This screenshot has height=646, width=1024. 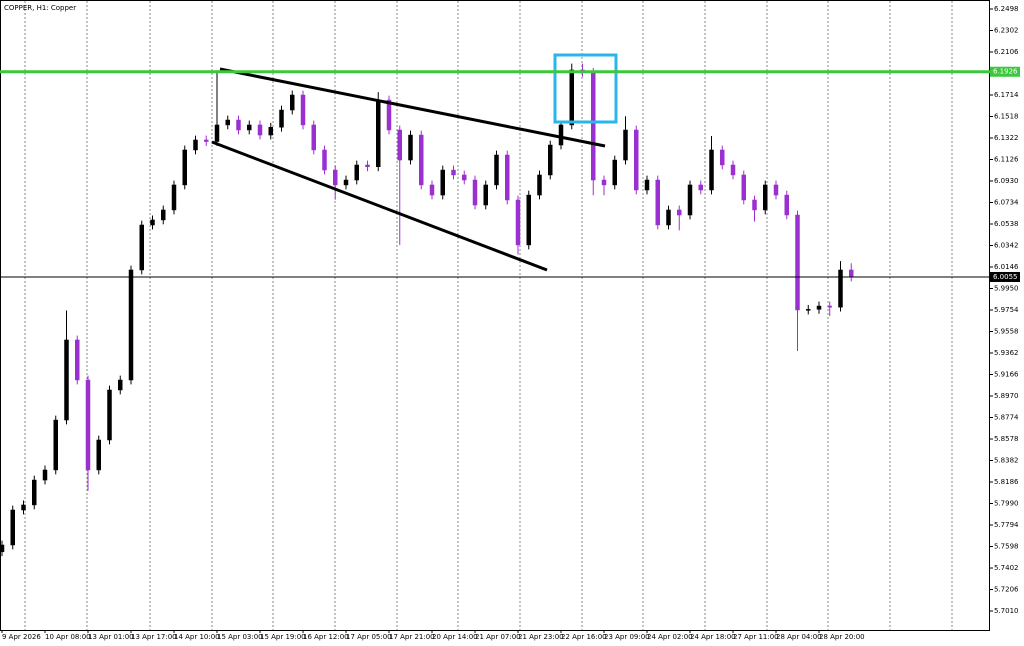 What do you see at coordinates (68, 637) in the screenshot?
I see `x-tick-label: 10 Apr 08:00` at bounding box center [68, 637].